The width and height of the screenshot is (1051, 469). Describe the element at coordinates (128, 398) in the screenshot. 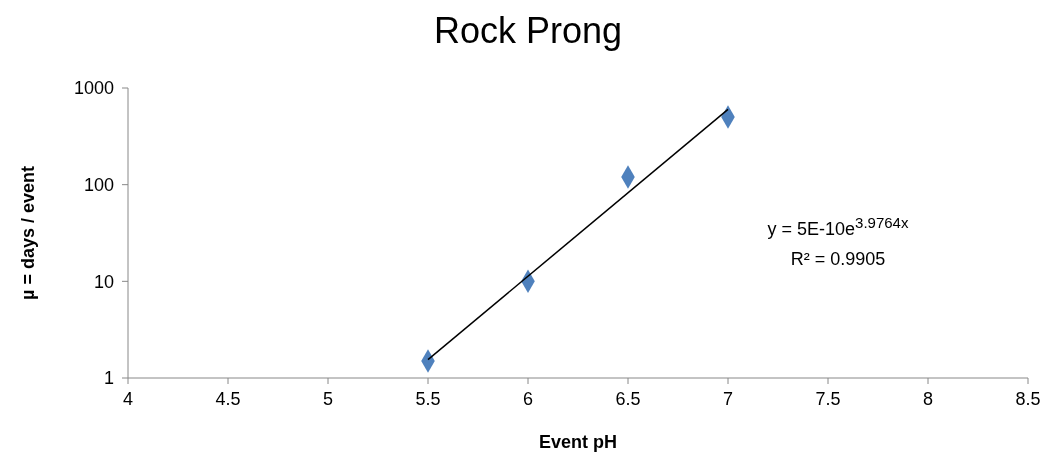

I see `x-tick-label: 4` at that location.